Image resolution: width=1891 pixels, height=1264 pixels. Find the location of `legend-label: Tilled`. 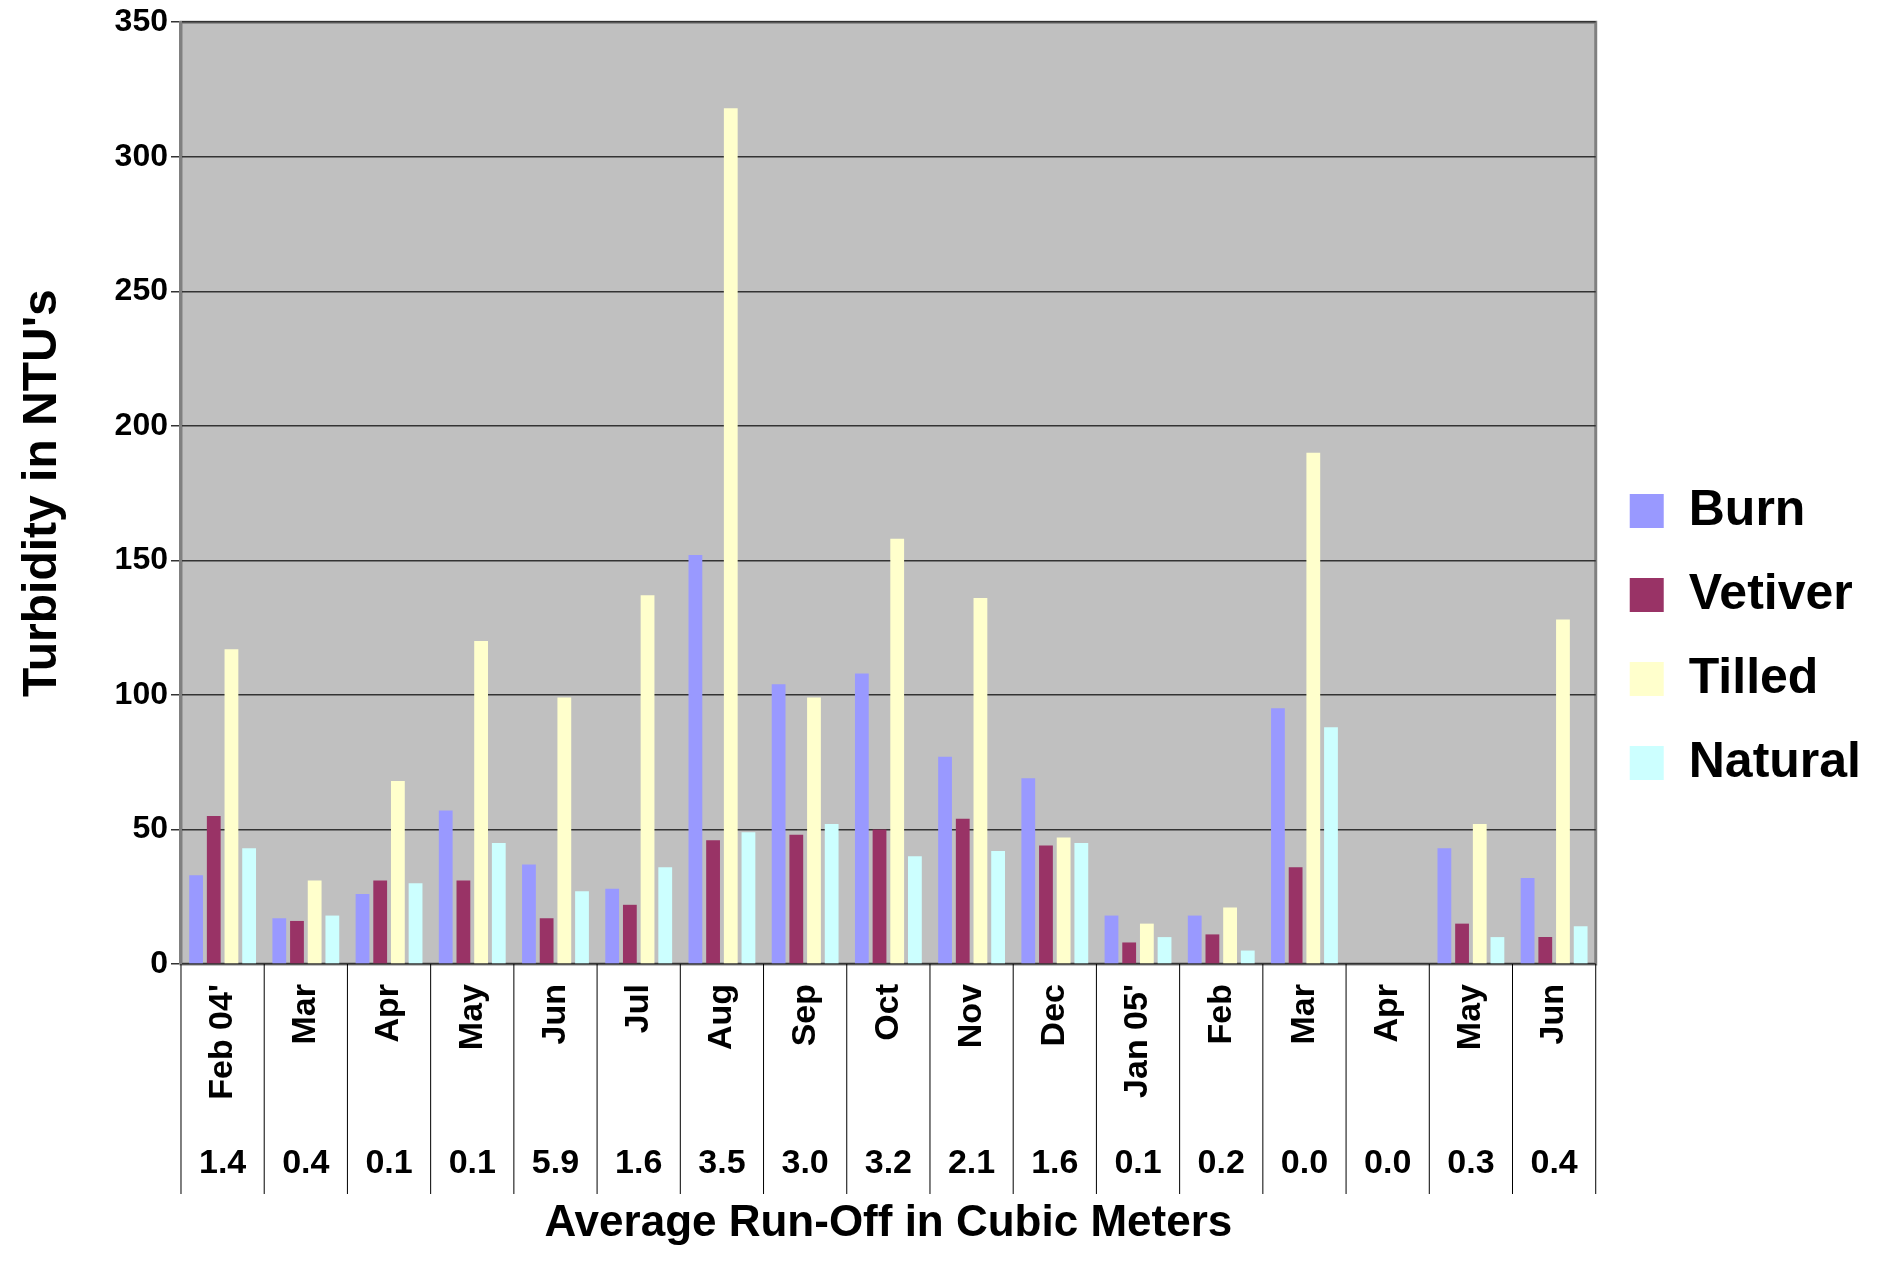

legend-label: Tilled is located at coordinates (1753, 675).